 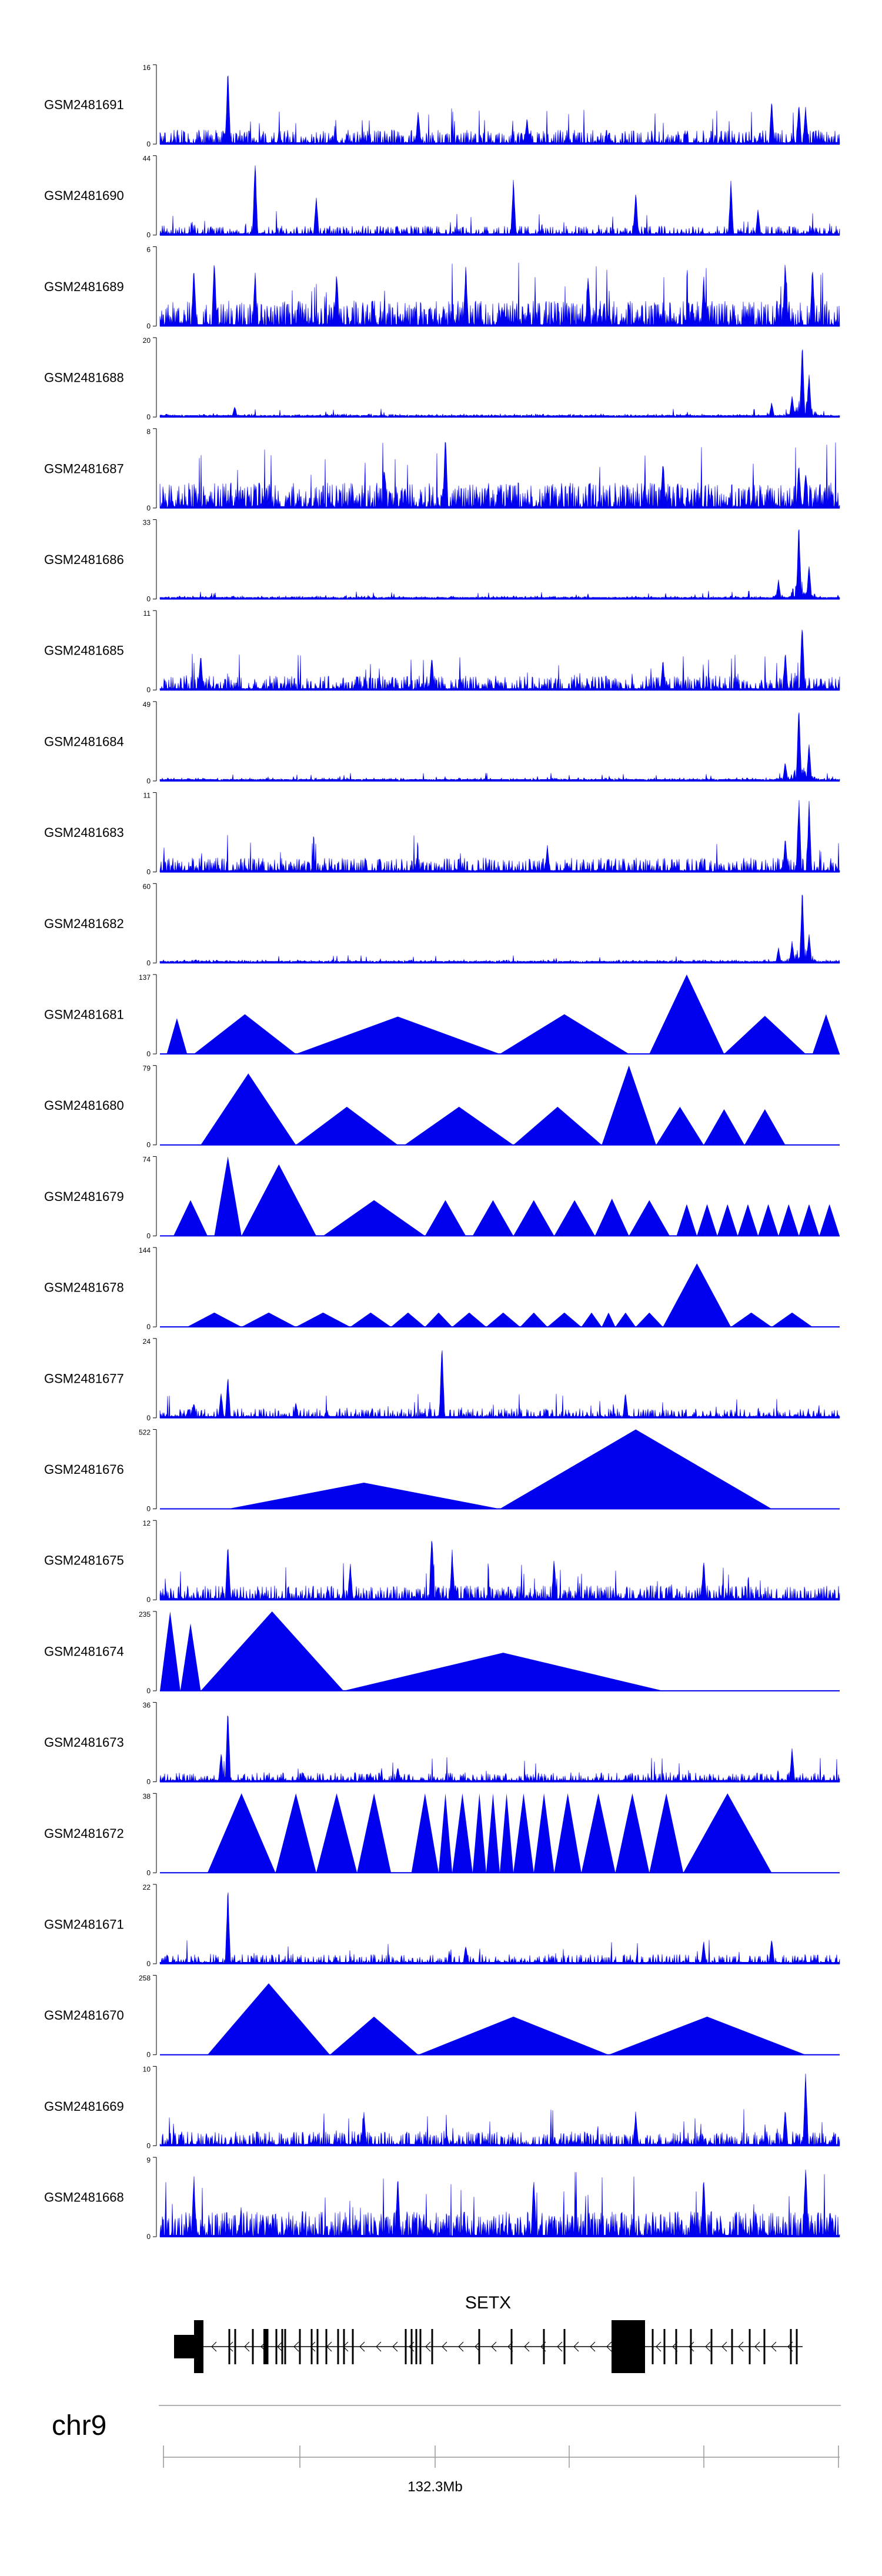 What do you see at coordinates (145, 1433) in the screenshot?
I see `y-max-label: 522` at bounding box center [145, 1433].